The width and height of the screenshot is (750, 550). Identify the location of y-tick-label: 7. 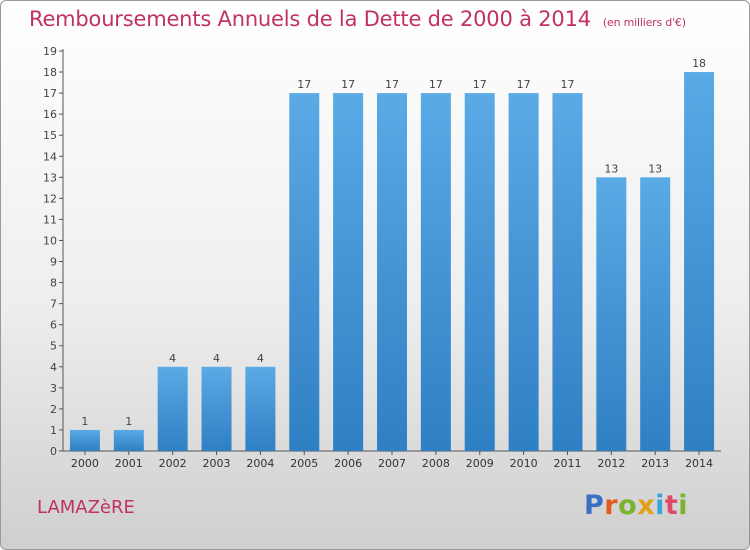
(53, 304).